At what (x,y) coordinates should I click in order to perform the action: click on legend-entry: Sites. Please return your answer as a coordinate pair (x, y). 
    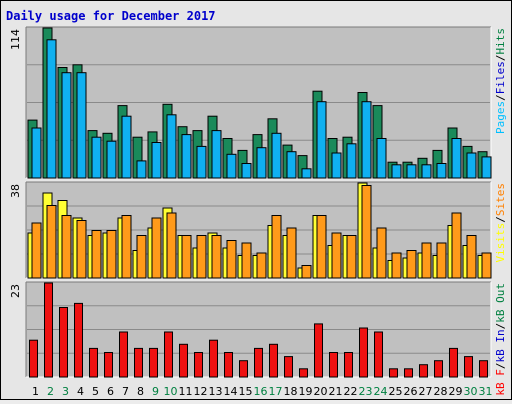
    Looking at the image, I should click on (500, 199).